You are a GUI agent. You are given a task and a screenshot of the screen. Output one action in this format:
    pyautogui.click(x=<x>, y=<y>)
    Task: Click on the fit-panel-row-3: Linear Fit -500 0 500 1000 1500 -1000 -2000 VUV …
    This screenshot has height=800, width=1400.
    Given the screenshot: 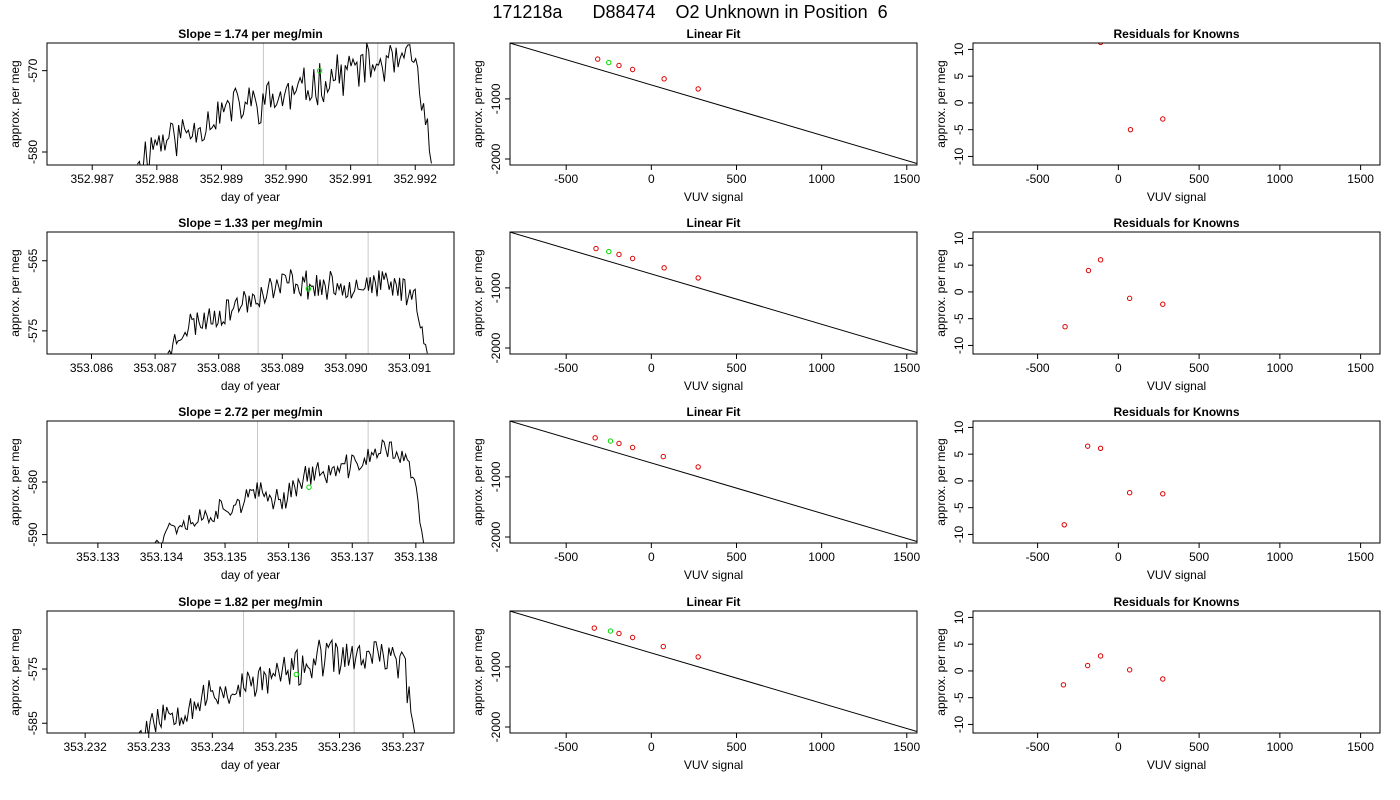 What is the action you would take?
    pyautogui.click(x=695, y=493)
    